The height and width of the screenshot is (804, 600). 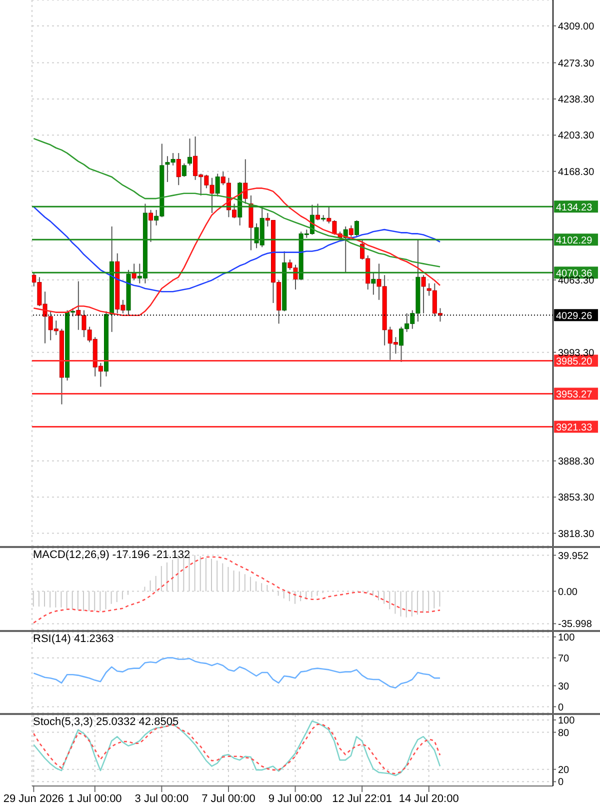 What do you see at coordinates (95, 798) in the screenshot?
I see `x-tick-label: 1 Jul 00:00` at bounding box center [95, 798].